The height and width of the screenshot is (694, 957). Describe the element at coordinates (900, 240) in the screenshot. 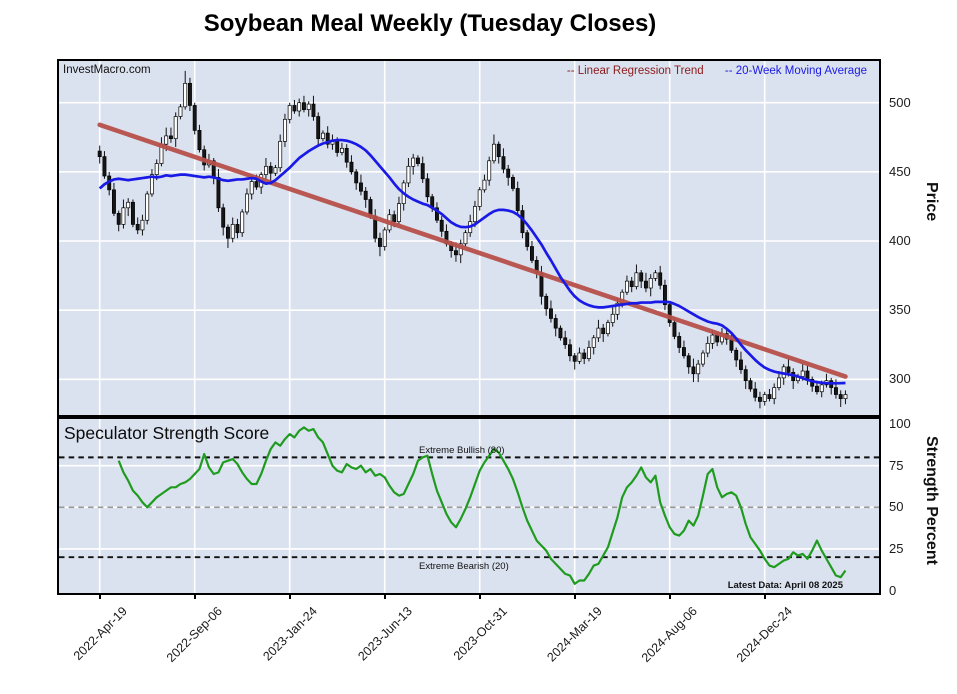

I see `price-y-tick-label: 400` at that location.